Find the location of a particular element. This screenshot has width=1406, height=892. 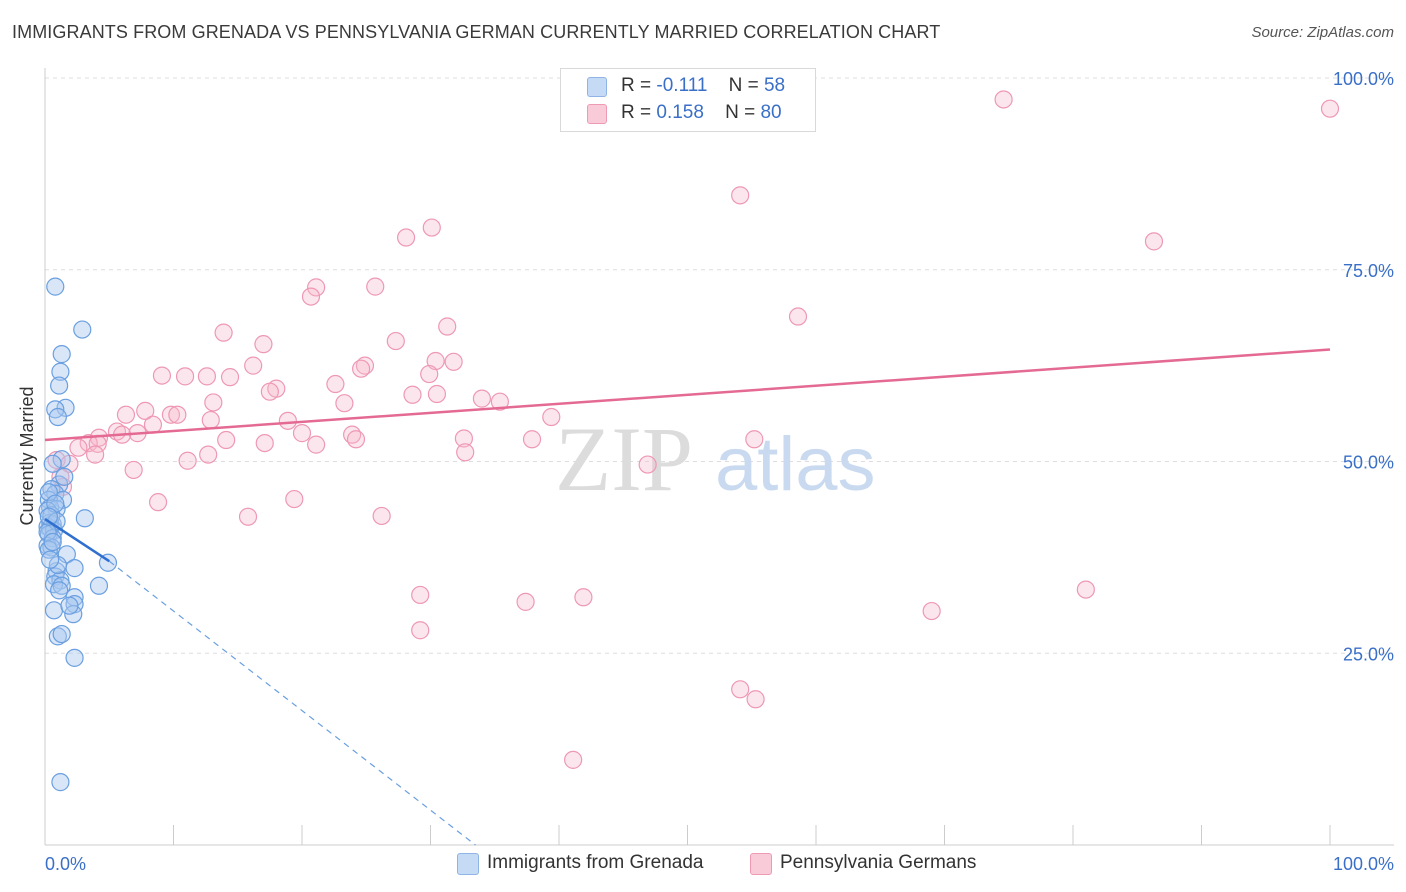

series-immigrants-from-grenada is located at coordinates (78, 534).